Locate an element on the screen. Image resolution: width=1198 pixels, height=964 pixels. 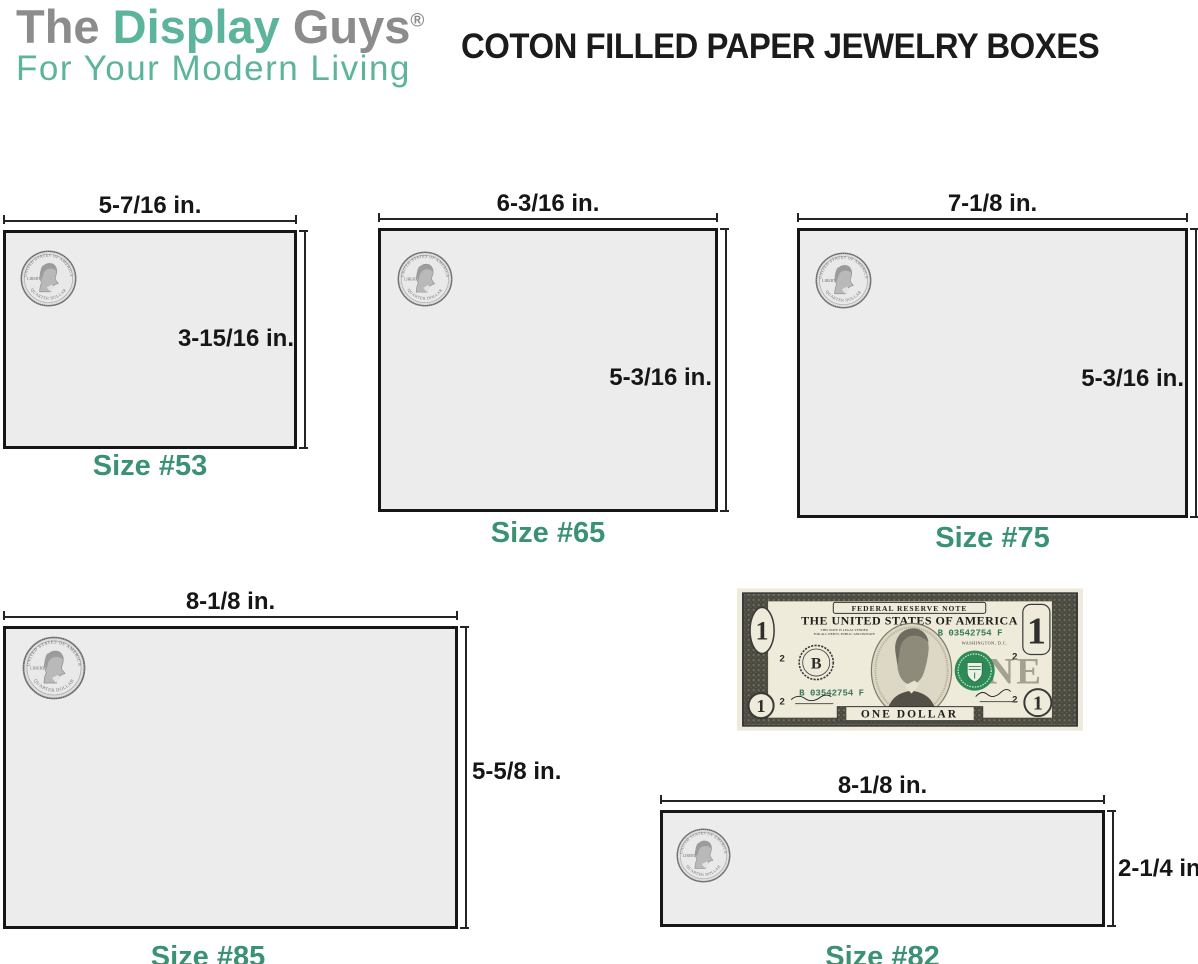
logo-word-guys: Guys is located at coordinates (351, 26).